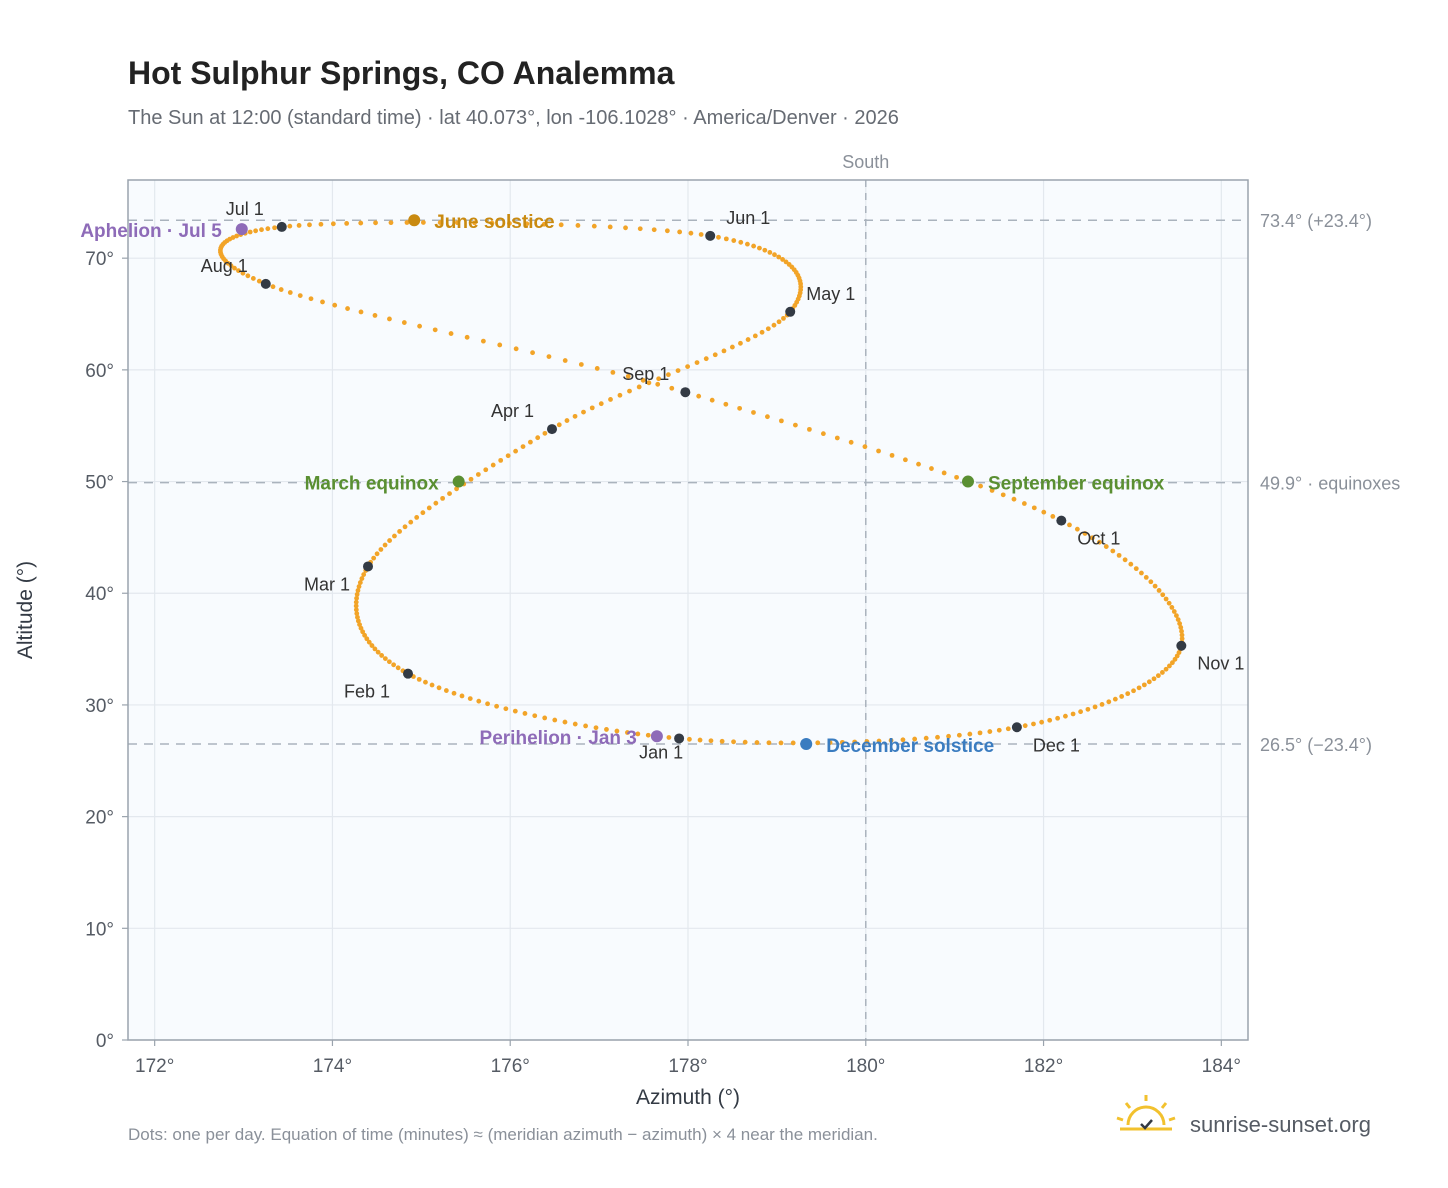  What do you see at coordinates (1146, 1113) in the screenshot?
I see `sun-logo-icon` at bounding box center [1146, 1113].